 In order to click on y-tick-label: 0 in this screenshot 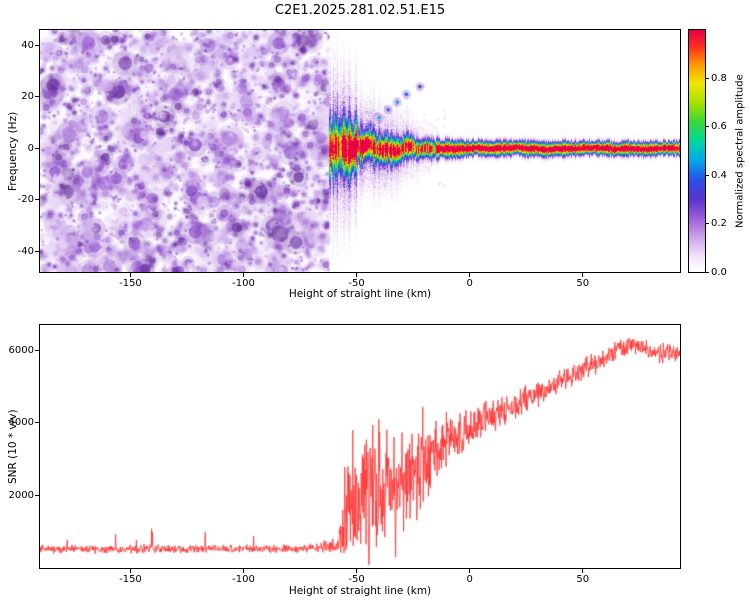, I will do `click(30, 148)`.